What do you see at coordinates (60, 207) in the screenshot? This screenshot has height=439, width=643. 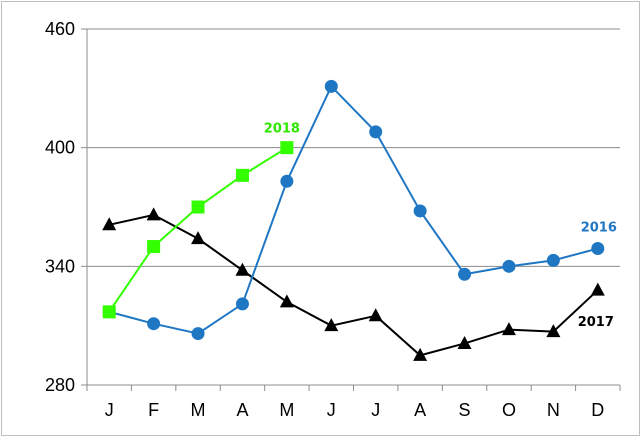 I see `y-axis-ticks: 460 400 340 280` at bounding box center [60, 207].